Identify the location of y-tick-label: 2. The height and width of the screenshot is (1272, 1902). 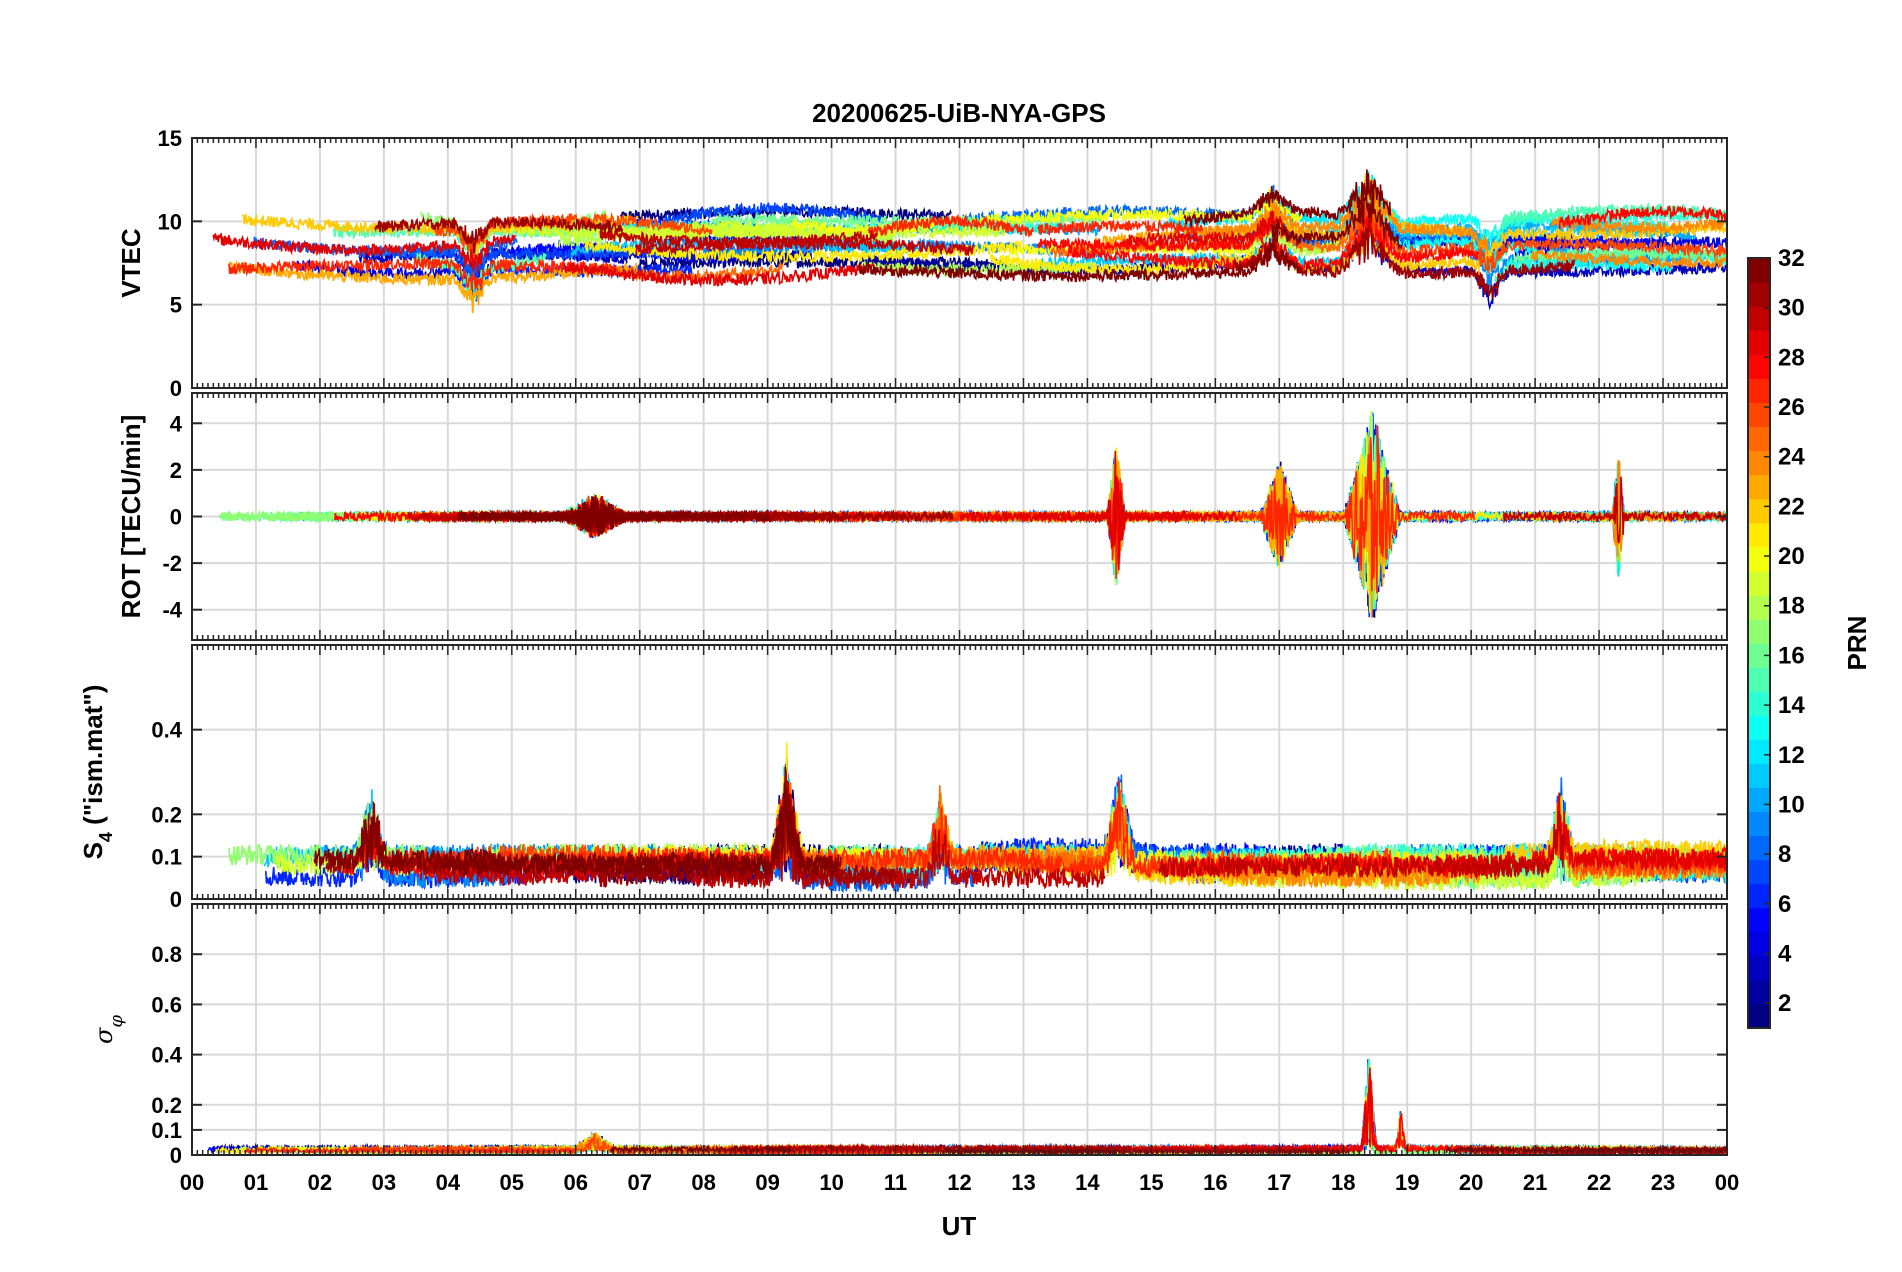
(176, 470).